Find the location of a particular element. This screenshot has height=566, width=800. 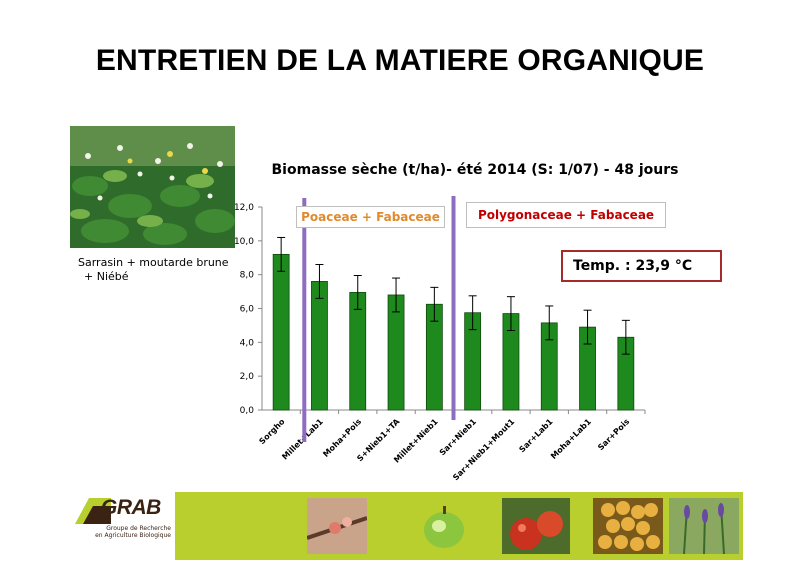

photo-caption-line2: + Niébé is located at coordinates (106, 276).